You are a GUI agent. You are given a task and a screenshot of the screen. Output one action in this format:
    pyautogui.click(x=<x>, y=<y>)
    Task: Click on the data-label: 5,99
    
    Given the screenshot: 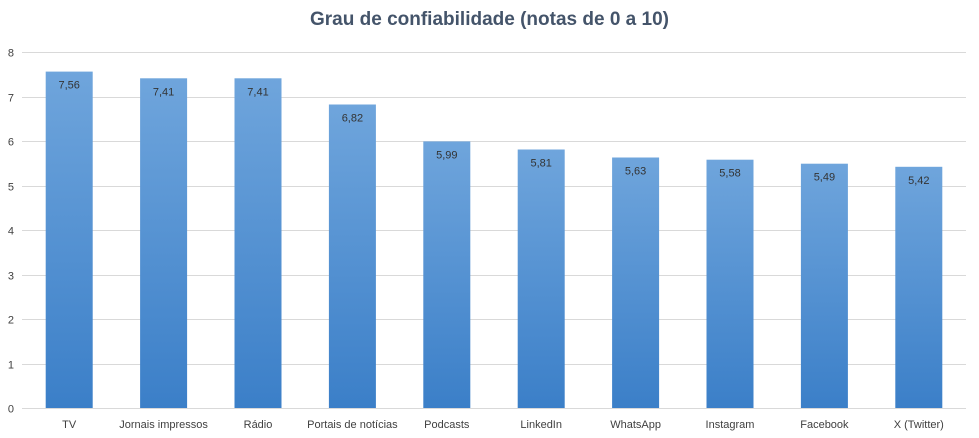 What is the action you would take?
    pyautogui.click(x=446, y=155)
    